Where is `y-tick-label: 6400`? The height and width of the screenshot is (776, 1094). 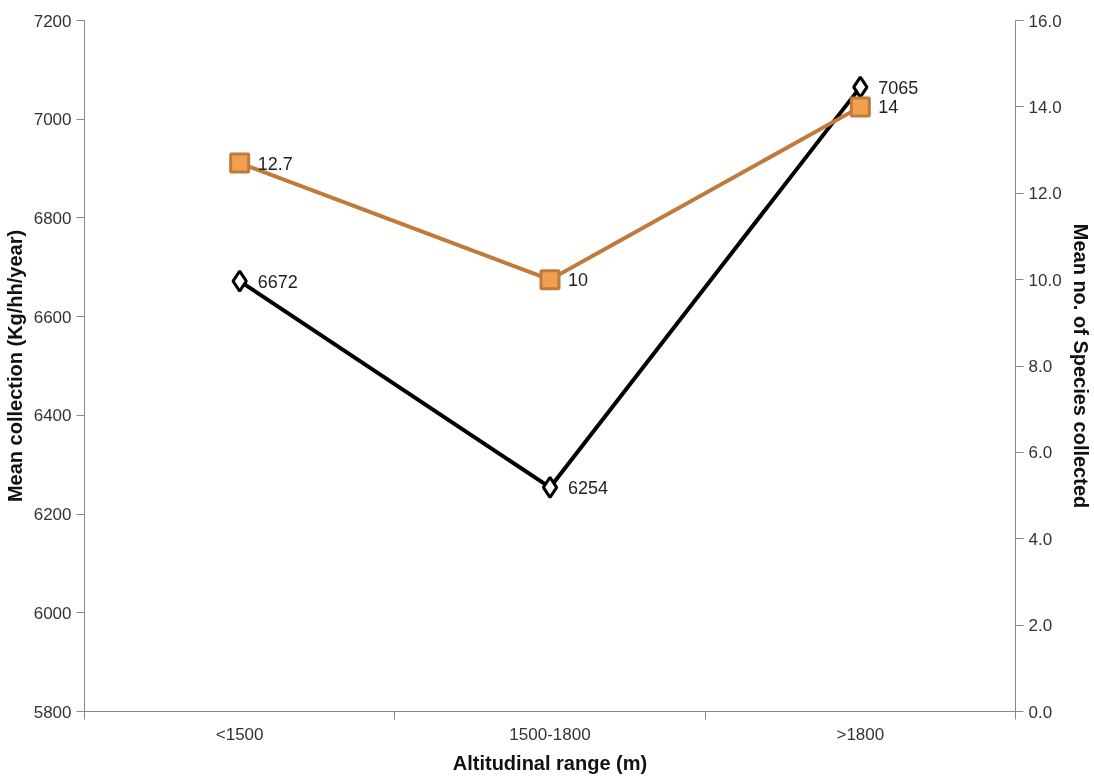
y-tick-label: 6400 is located at coordinates (52, 416).